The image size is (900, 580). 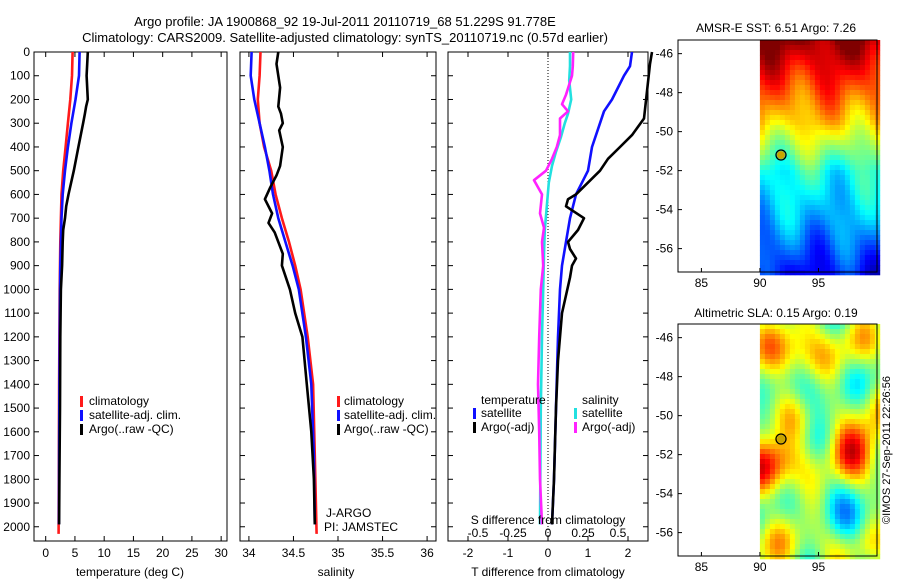 I want to click on legend-label-argo: Argo(..raw -QC), so click(x=131, y=429).